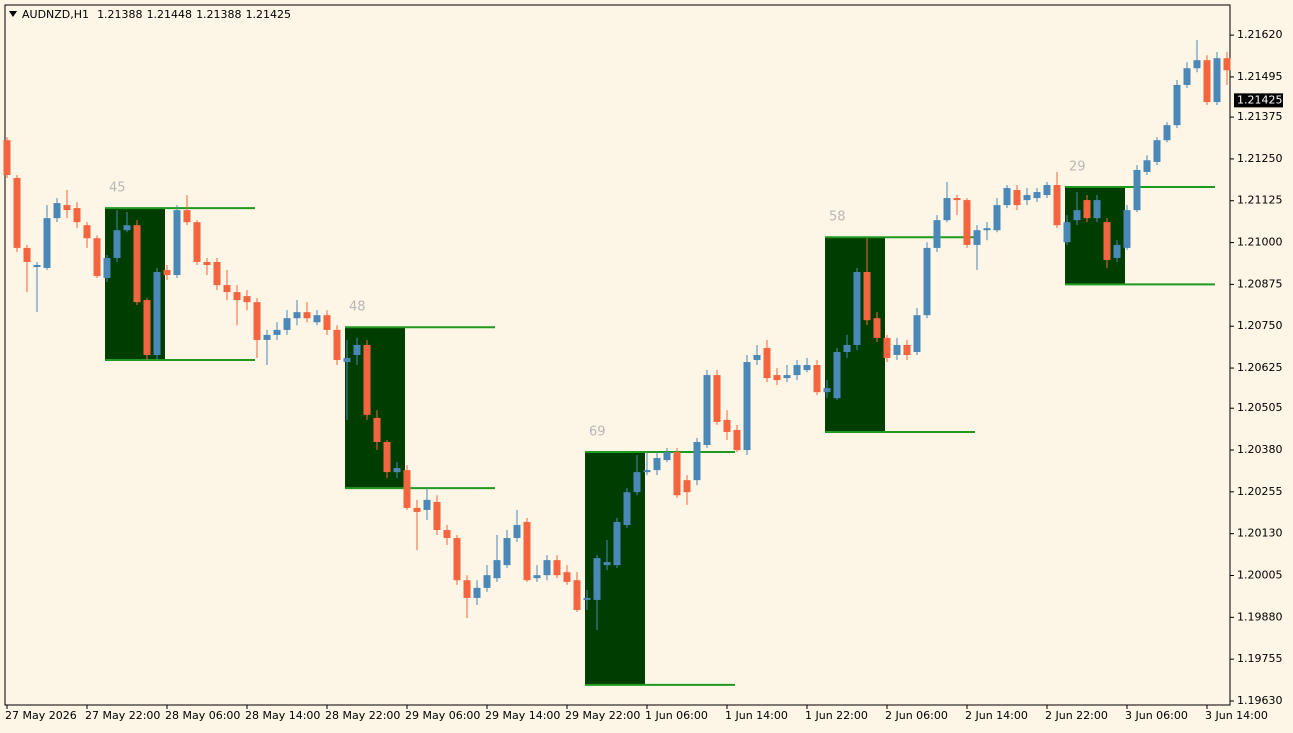 The width and height of the screenshot is (1293, 733). I want to click on y-tick-label: 1.20380, so click(1260, 449).